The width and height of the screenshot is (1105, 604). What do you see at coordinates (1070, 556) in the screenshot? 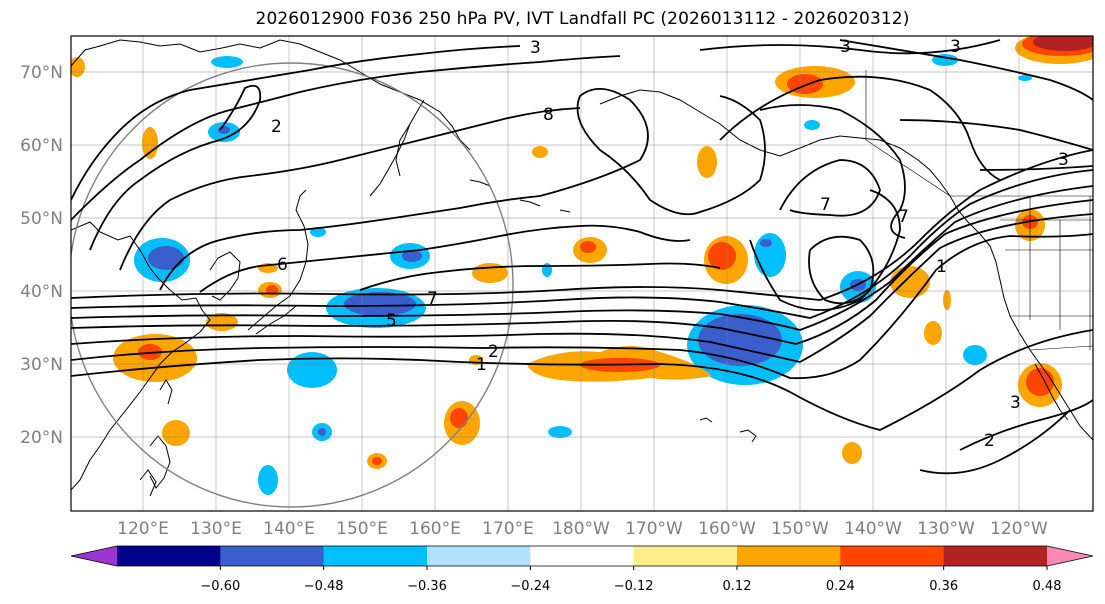
I see `colorbar-extend-high` at bounding box center [1070, 556].